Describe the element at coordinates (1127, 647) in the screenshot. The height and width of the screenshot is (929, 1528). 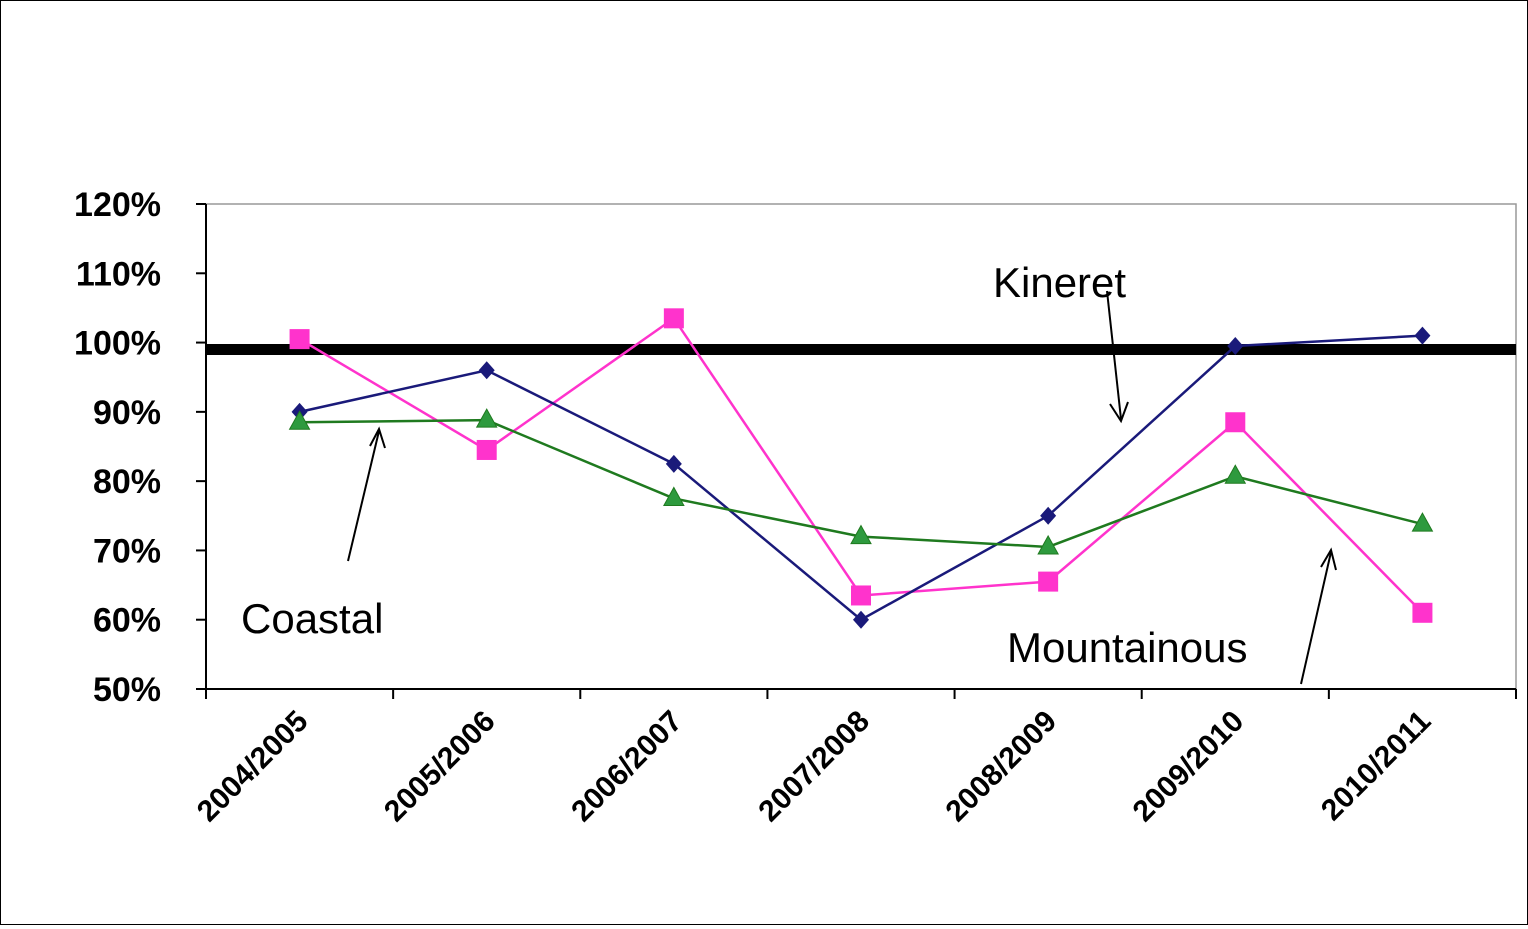
I see `annotation-mountainous: Mountainous` at that location.